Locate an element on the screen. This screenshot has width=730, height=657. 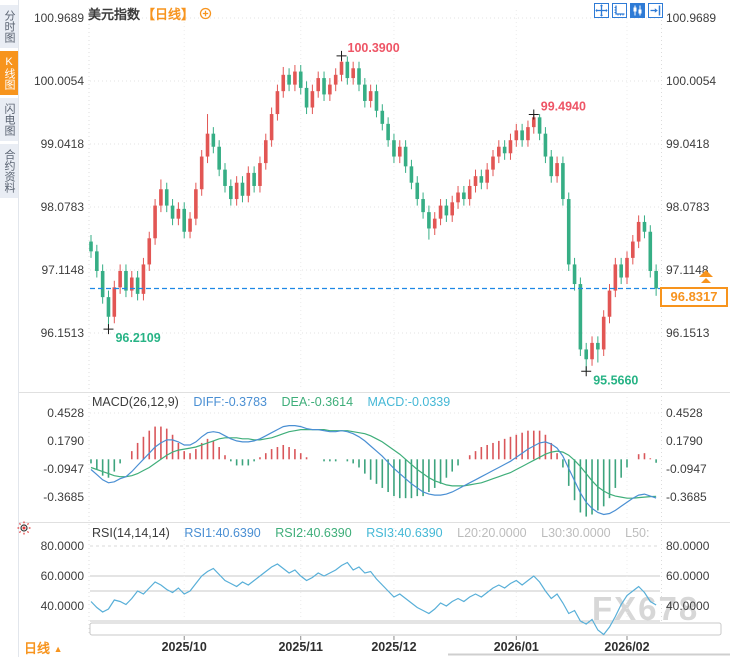
sidebar-tab-kline: K线图 is located at coordinates (9, 73).